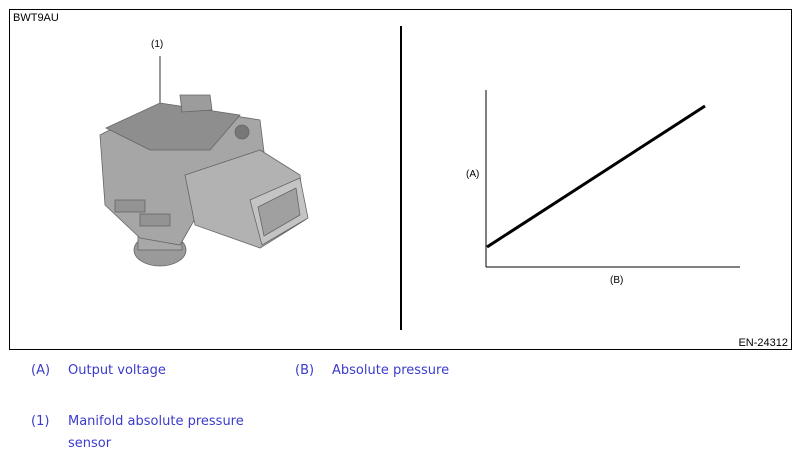  I want to click on legend-item-b: (B) Absolute pressure, so click(372, 371).